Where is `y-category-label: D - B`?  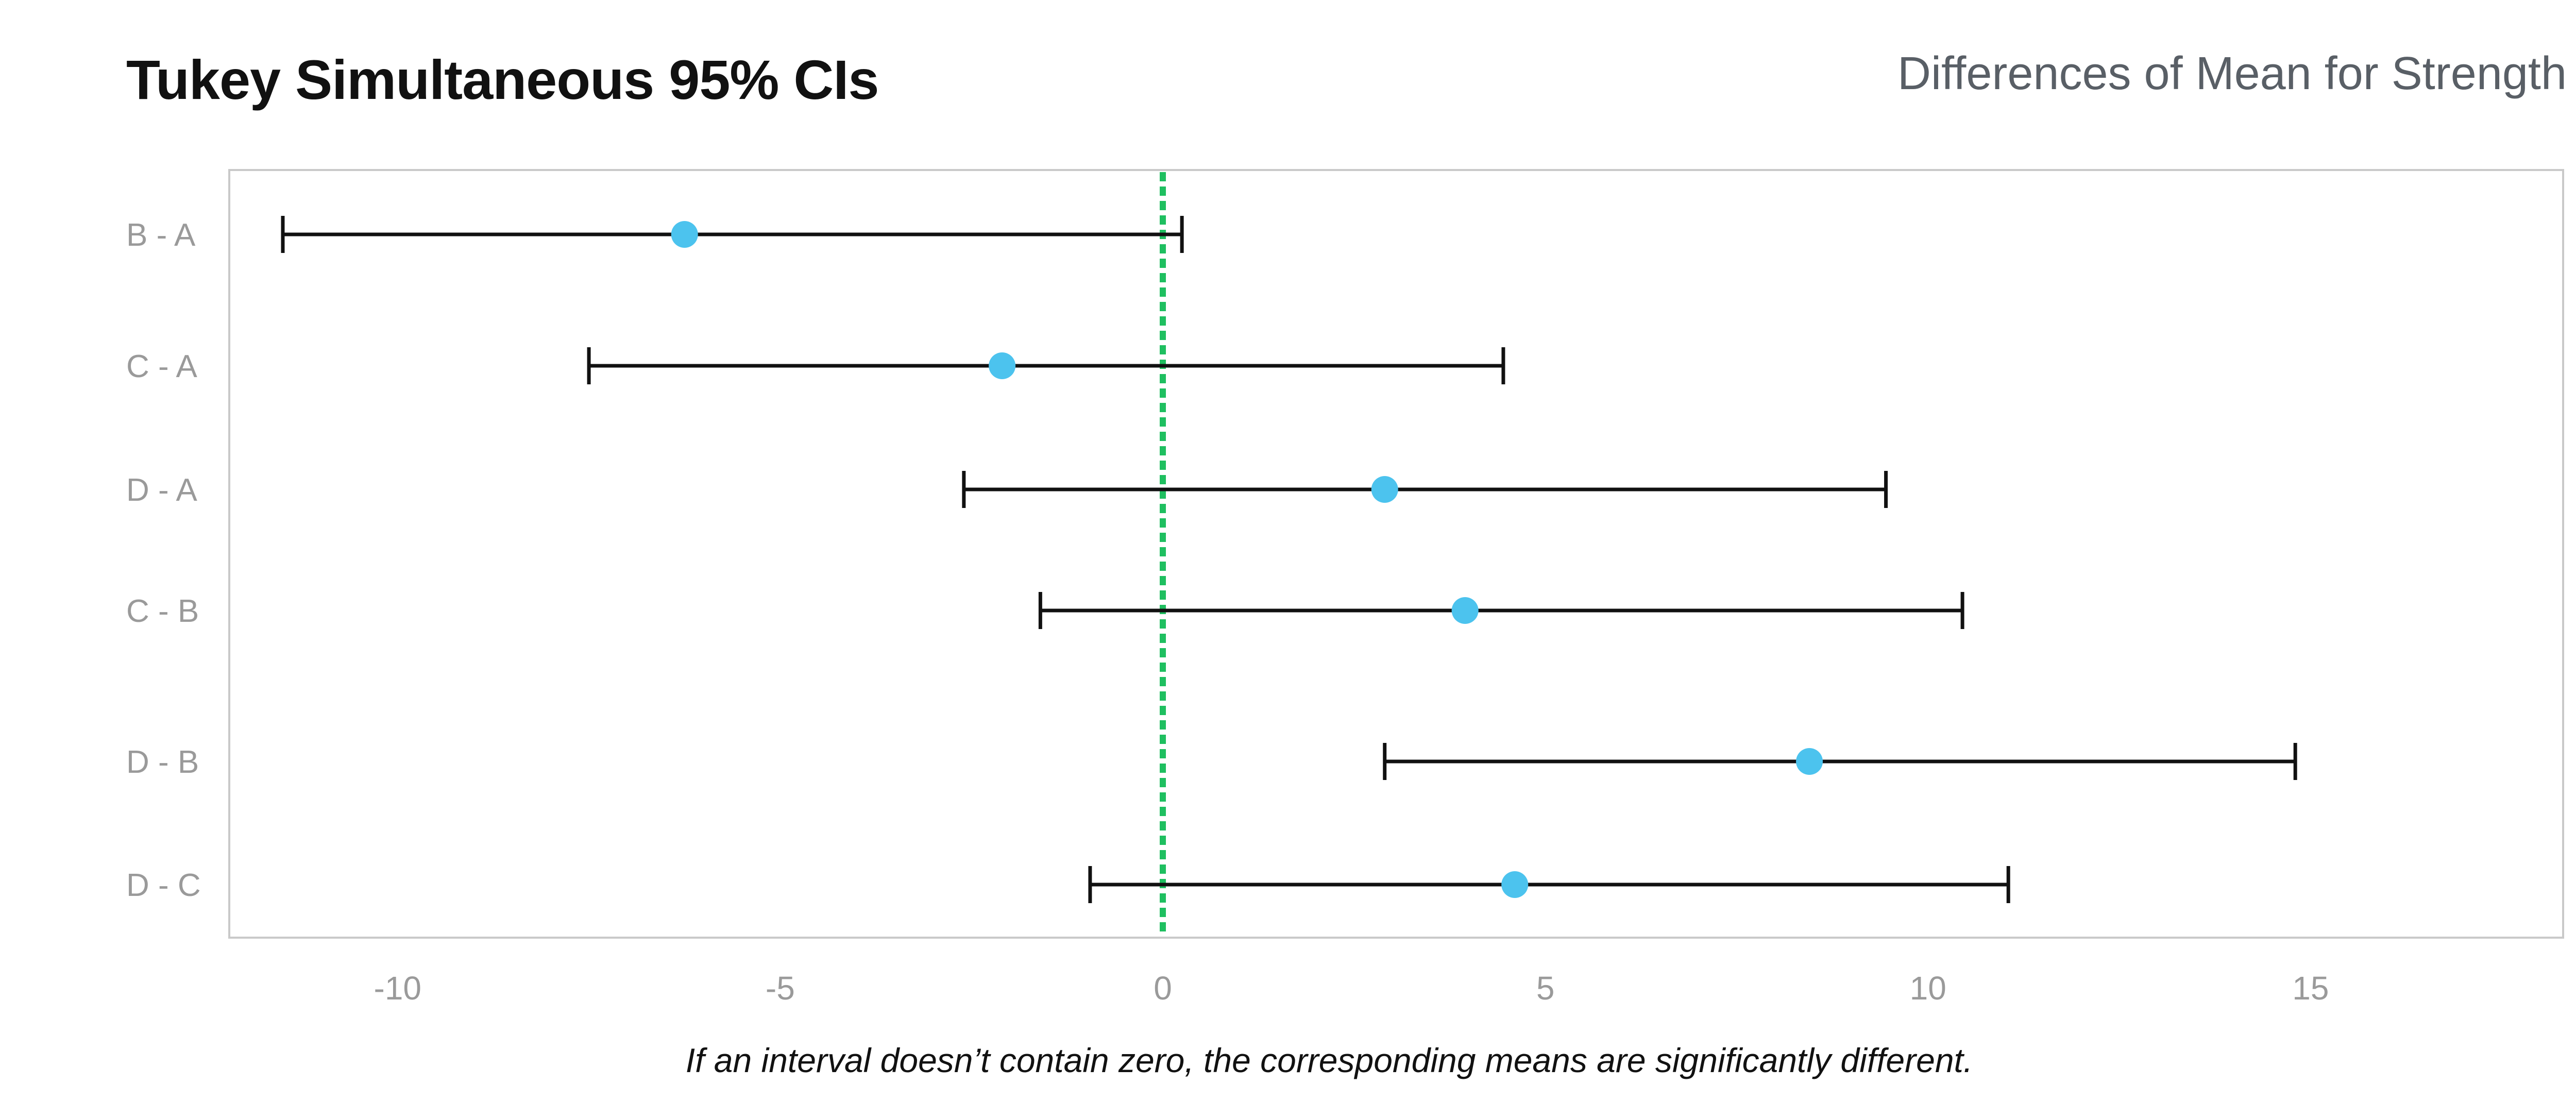 y-category-label: D - B is located at coordinates (162, 762).